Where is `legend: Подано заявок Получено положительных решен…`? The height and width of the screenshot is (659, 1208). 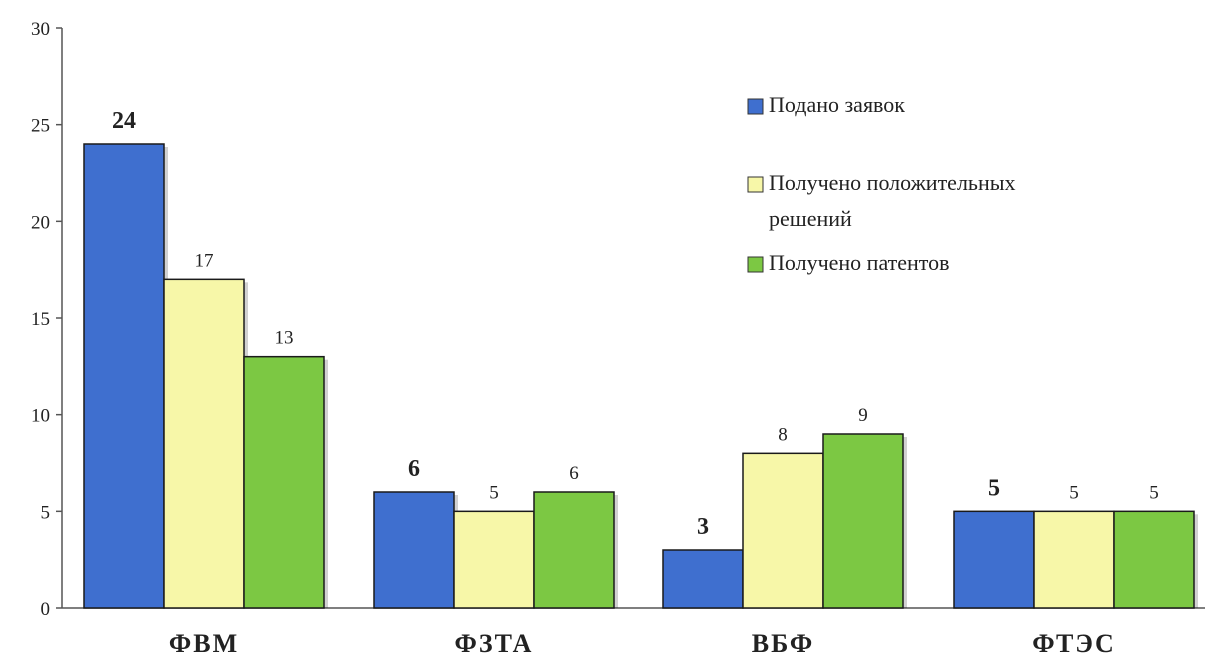
legend: Подано заявок Получено положительных решен… is located at coordinates (881, 183).